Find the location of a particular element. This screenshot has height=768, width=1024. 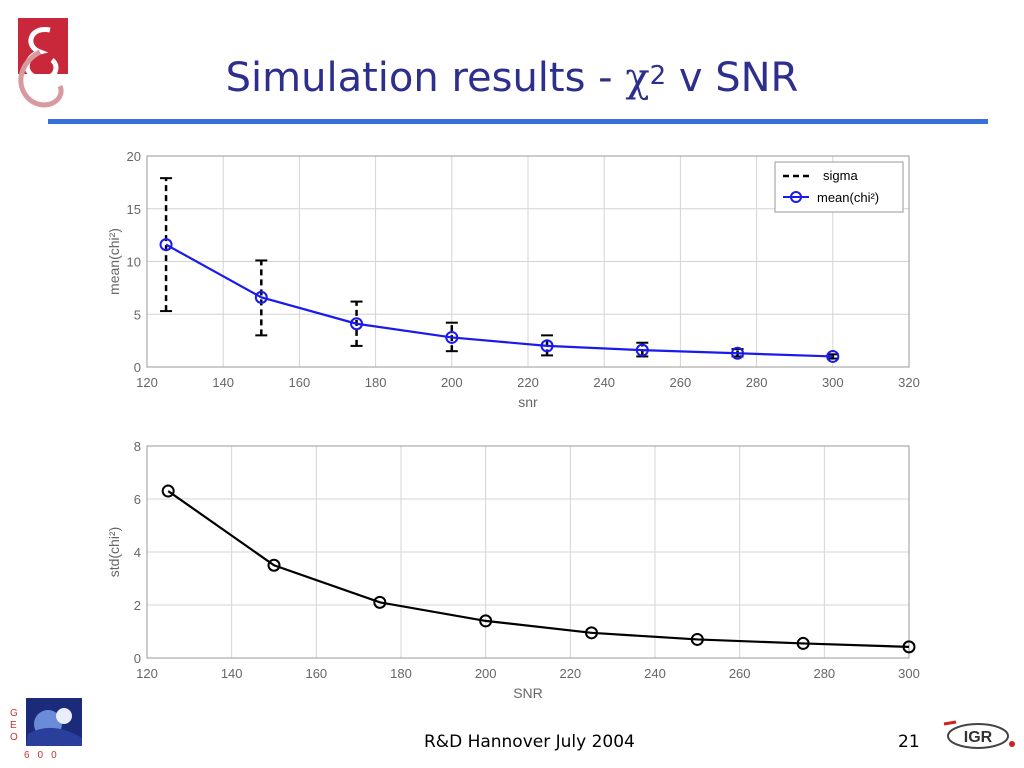

igr-logo: IGR is located at coordinates (979, 734).